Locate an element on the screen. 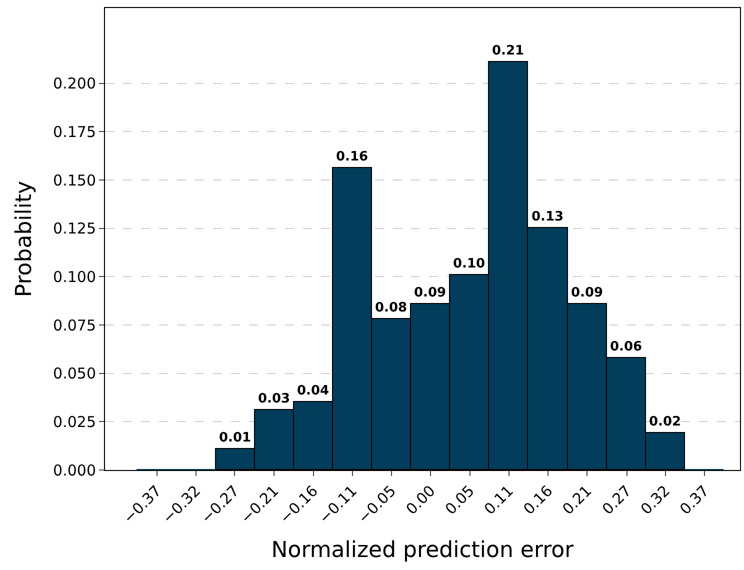 This screenshot has height=570, width=744. data-label: 0.16 is located at coordinates (352, 157).